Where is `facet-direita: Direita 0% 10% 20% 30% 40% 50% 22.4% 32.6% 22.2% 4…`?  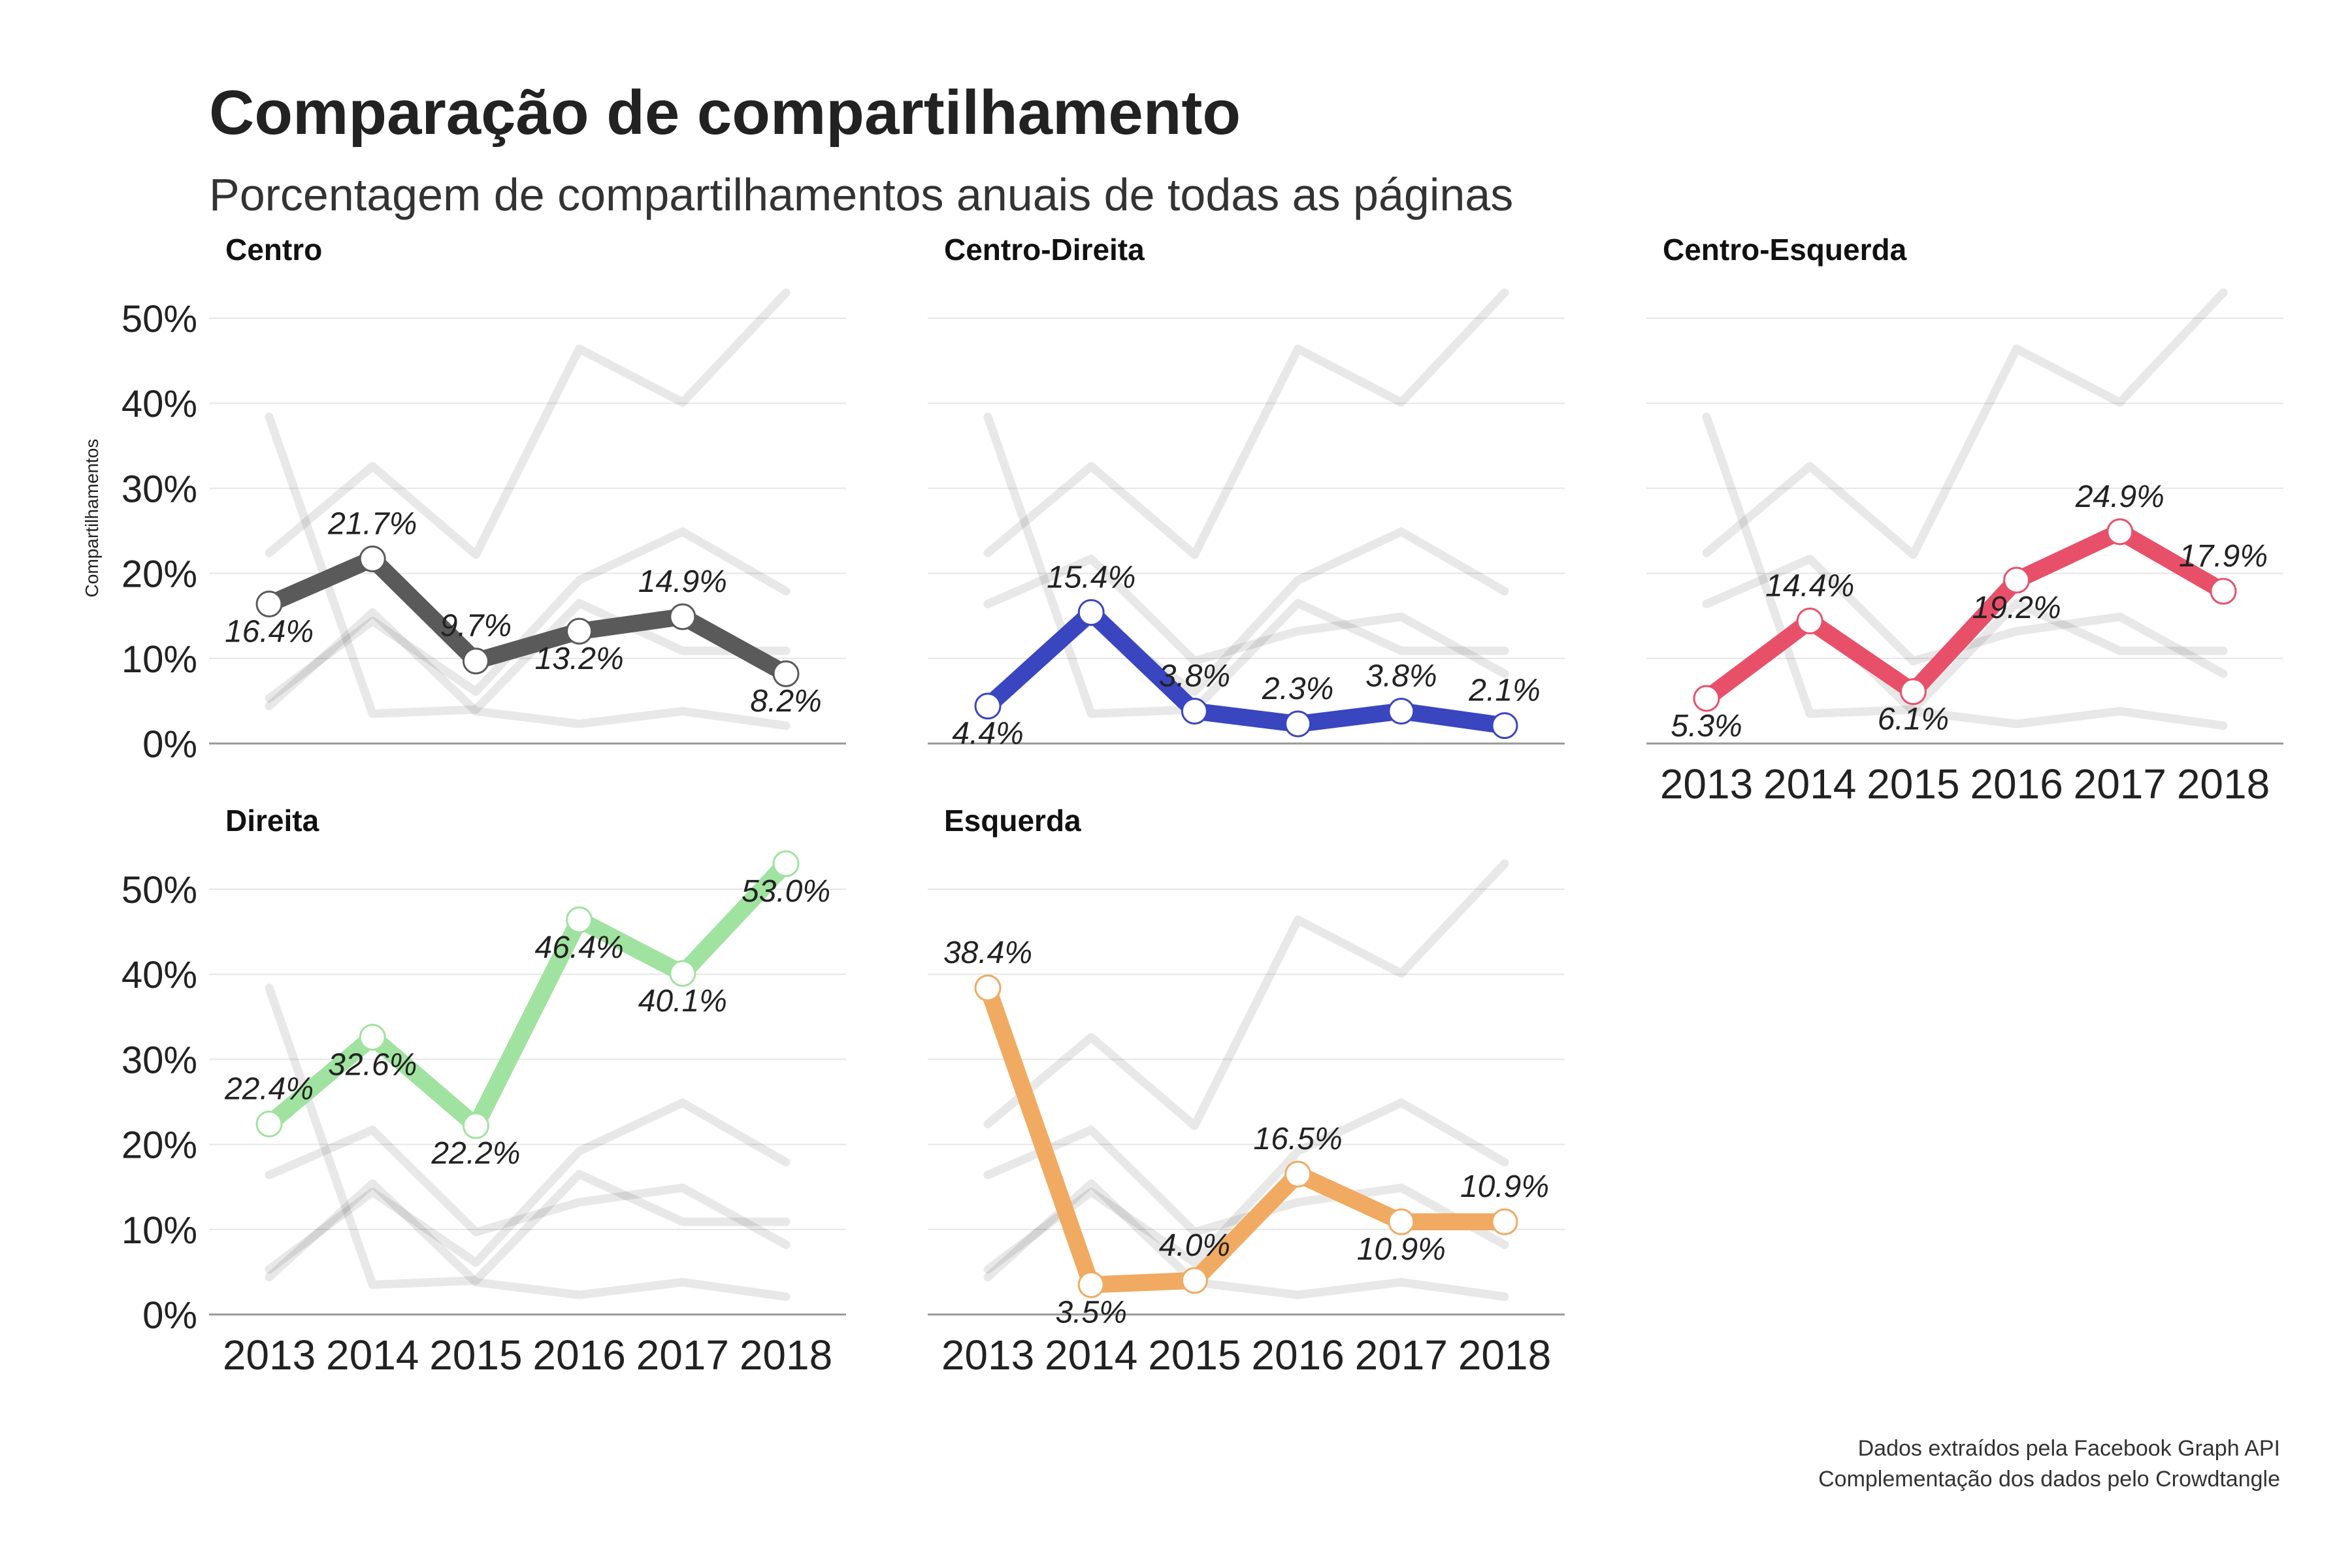 facet-direita: Direita 0% 10% 20% 30% 40% 50% 22.4% 32.6% 22.2% 4… is located at coordinates (484, 1091).